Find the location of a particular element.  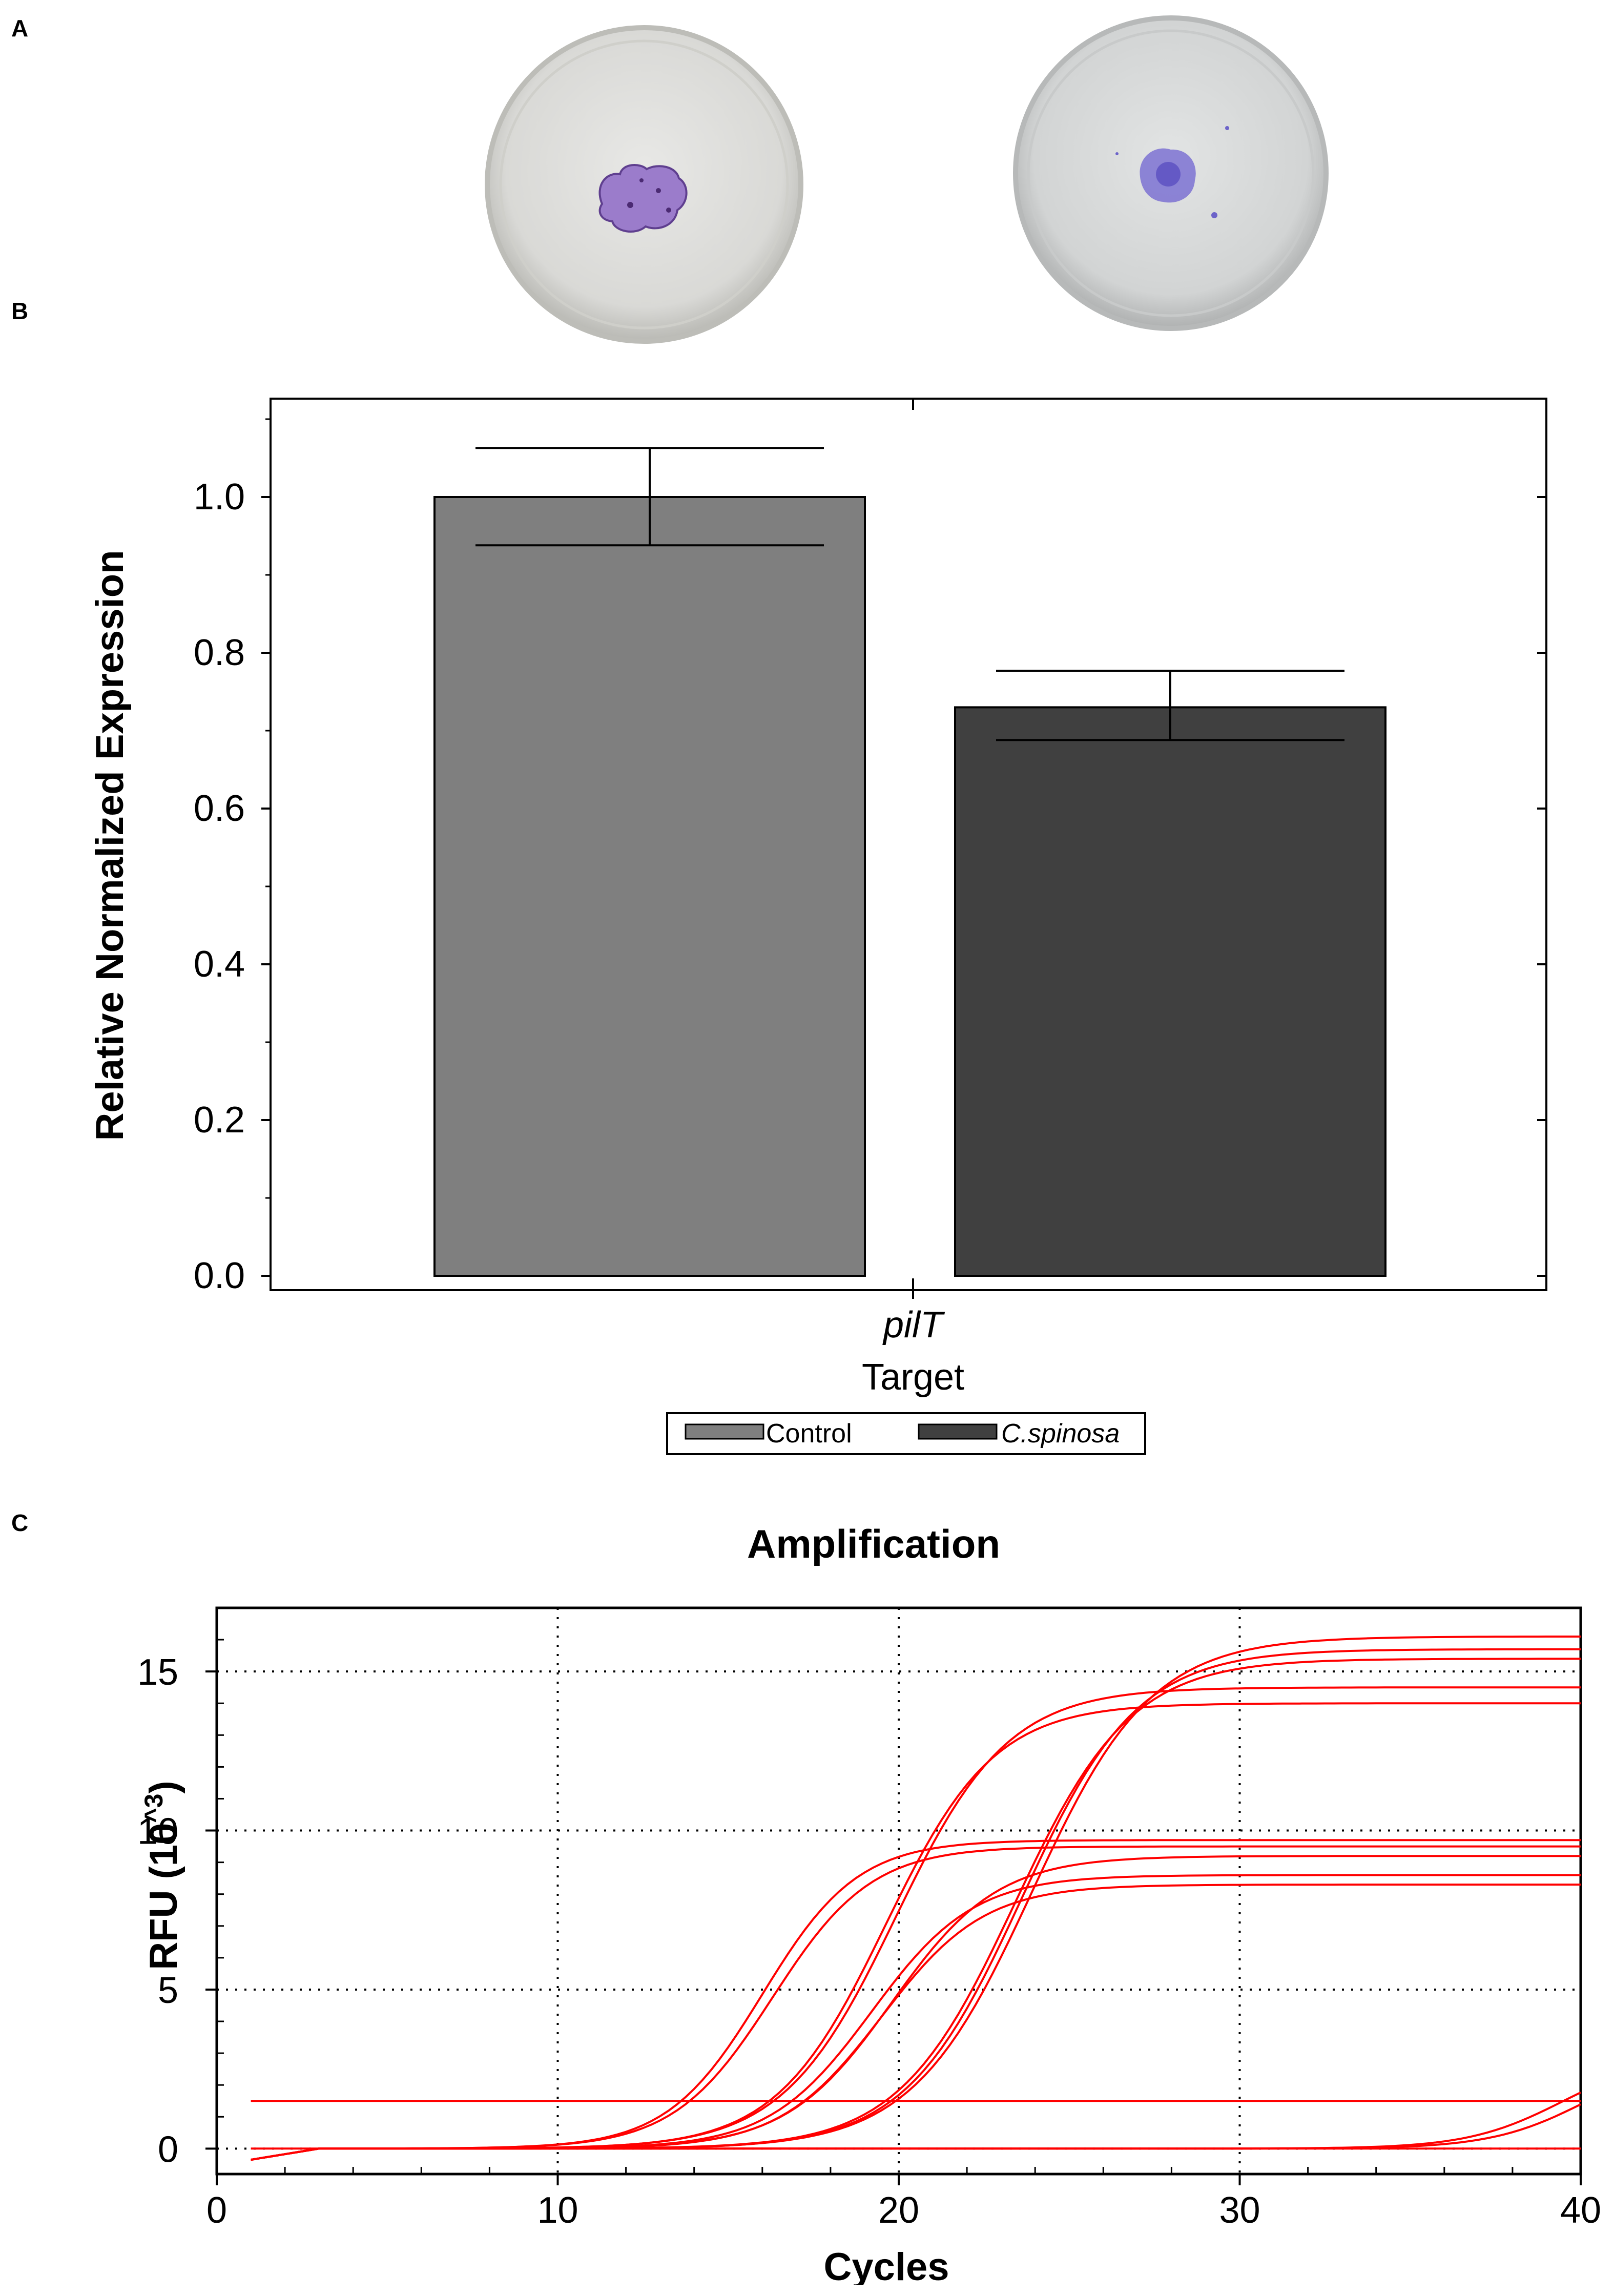

bar-y-tick-label: 0.6 is located at coordinates (219, 808).